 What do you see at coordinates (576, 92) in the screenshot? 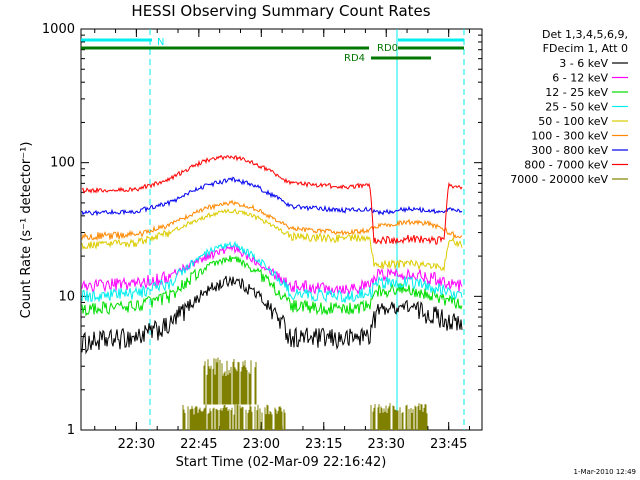
I see `legend-entry-label: 12 - 25 keV` at bounding box center [576, 92].